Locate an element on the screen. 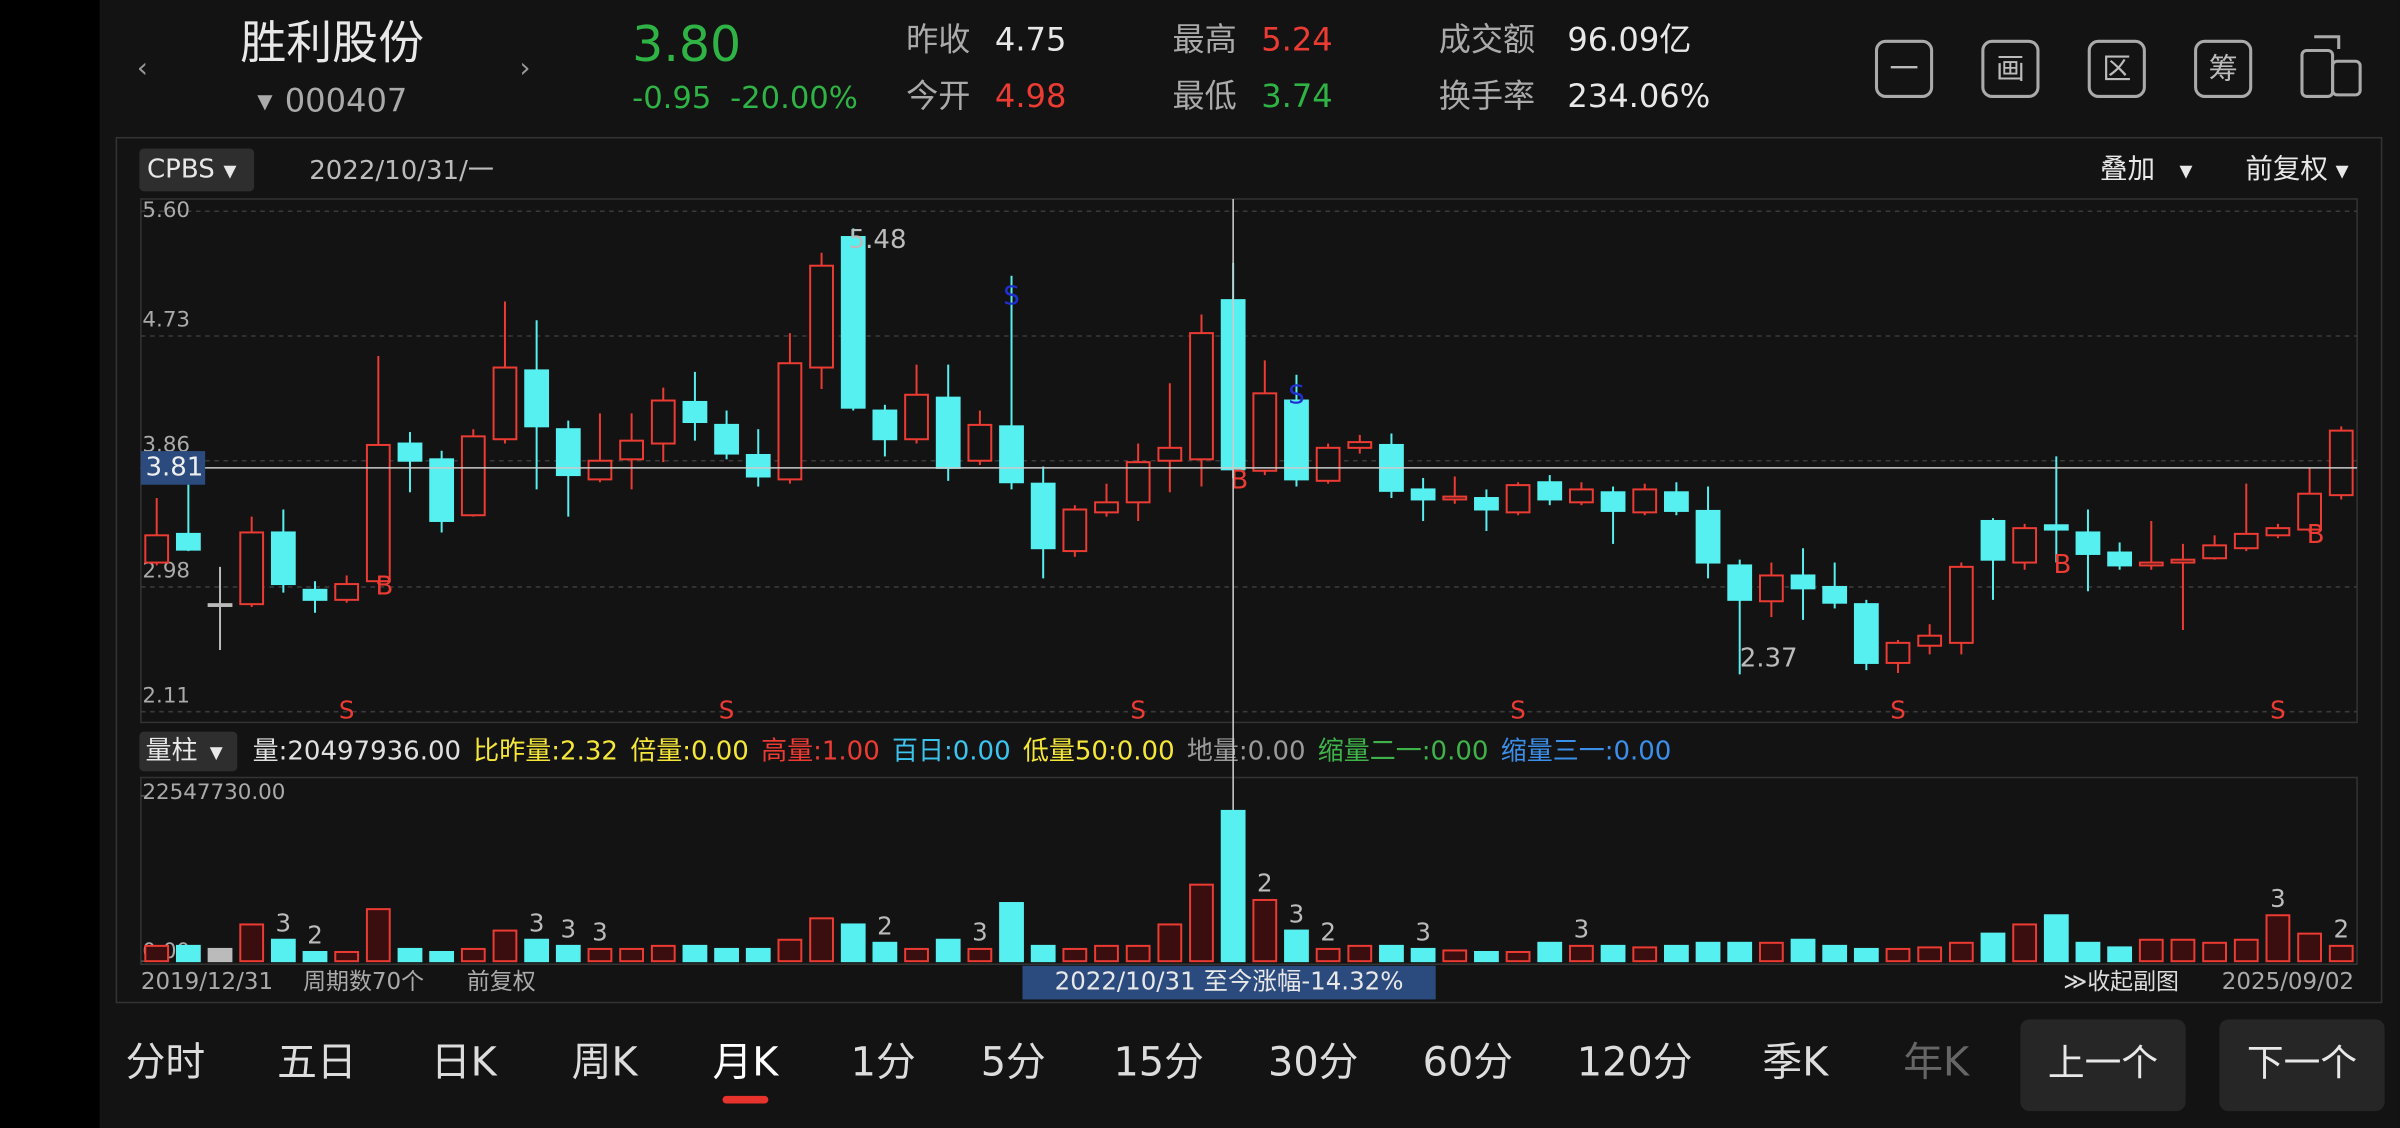 This screenshot has height=1128, width=2400. device-icon is located at coordinates (2331, 66).